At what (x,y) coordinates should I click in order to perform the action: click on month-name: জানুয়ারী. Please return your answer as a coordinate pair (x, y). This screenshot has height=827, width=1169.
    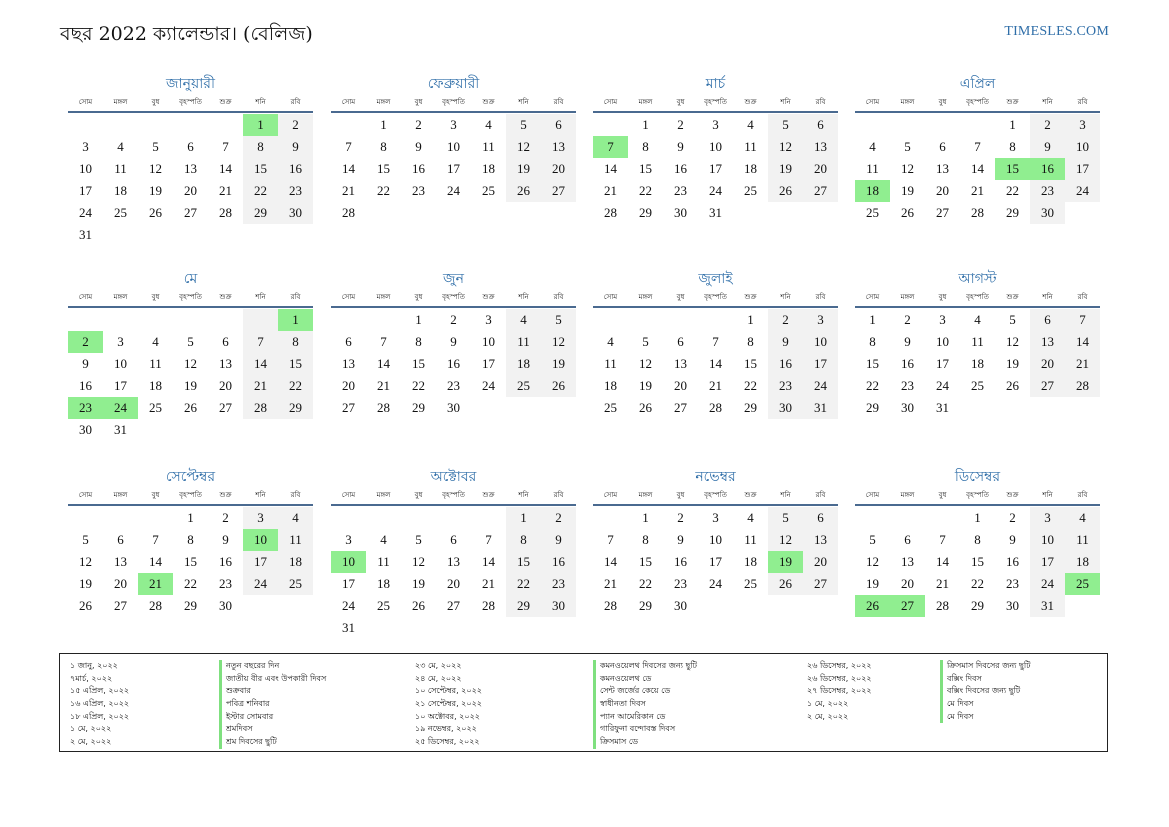
    Looking at the image, I should click on (190, 84).